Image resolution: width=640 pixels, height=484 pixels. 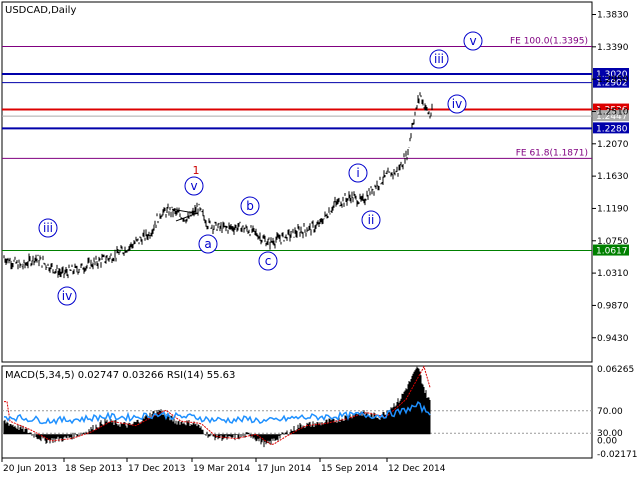 I want to click on level-badge-l10617, so click(x=611, y=250).